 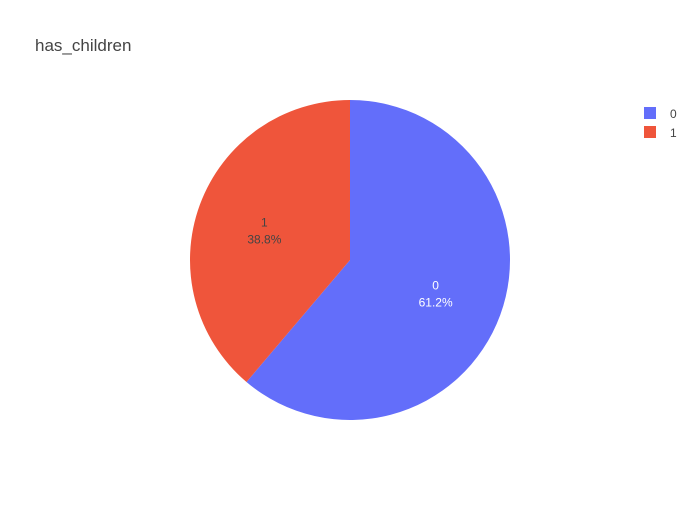 What do you see at coordinates (350, 263) in the screenshot?
I see `pie-labels: 0 61.2% 1 38.8%` at bounding box center [350, 263].